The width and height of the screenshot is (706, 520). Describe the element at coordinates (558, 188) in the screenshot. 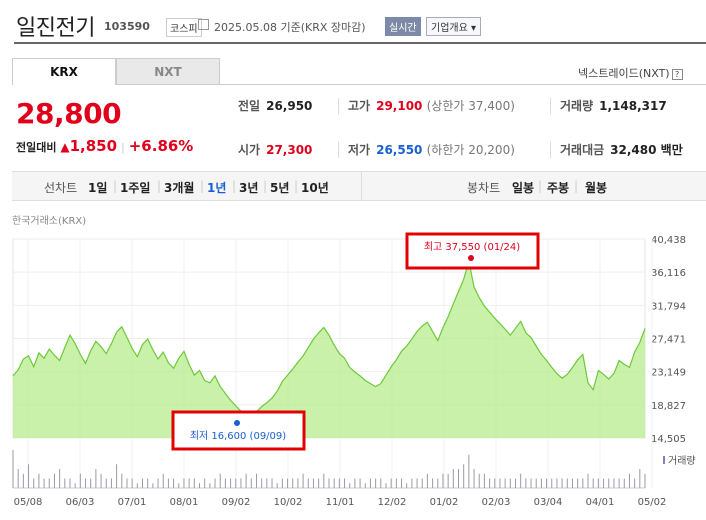

I see `candle-weekly: 주봉` at that location.